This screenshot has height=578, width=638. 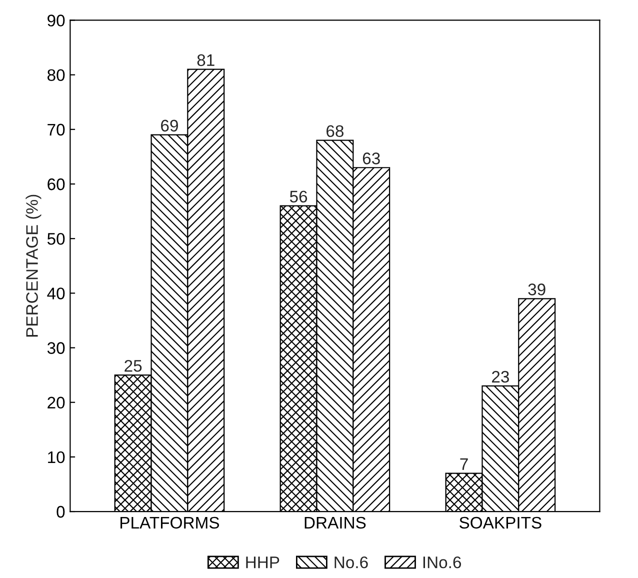 What do you see at coordinates (335, 522) in the screenshot?
I see `x-tick-label: DRAINS` at bounding box center [335, 522].